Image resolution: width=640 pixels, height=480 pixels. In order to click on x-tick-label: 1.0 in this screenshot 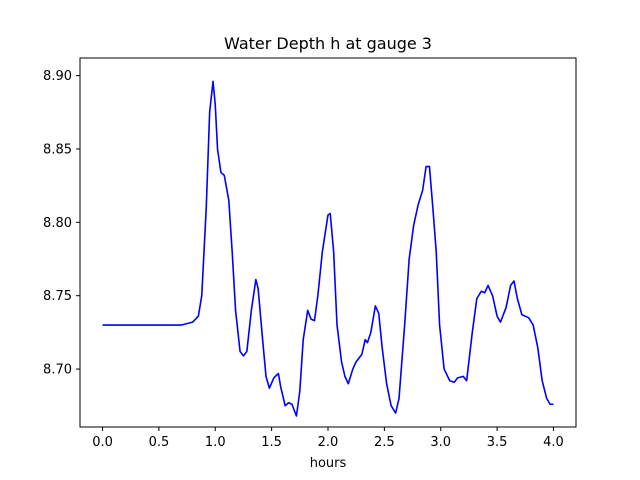, I will do `click(215, 442)`.